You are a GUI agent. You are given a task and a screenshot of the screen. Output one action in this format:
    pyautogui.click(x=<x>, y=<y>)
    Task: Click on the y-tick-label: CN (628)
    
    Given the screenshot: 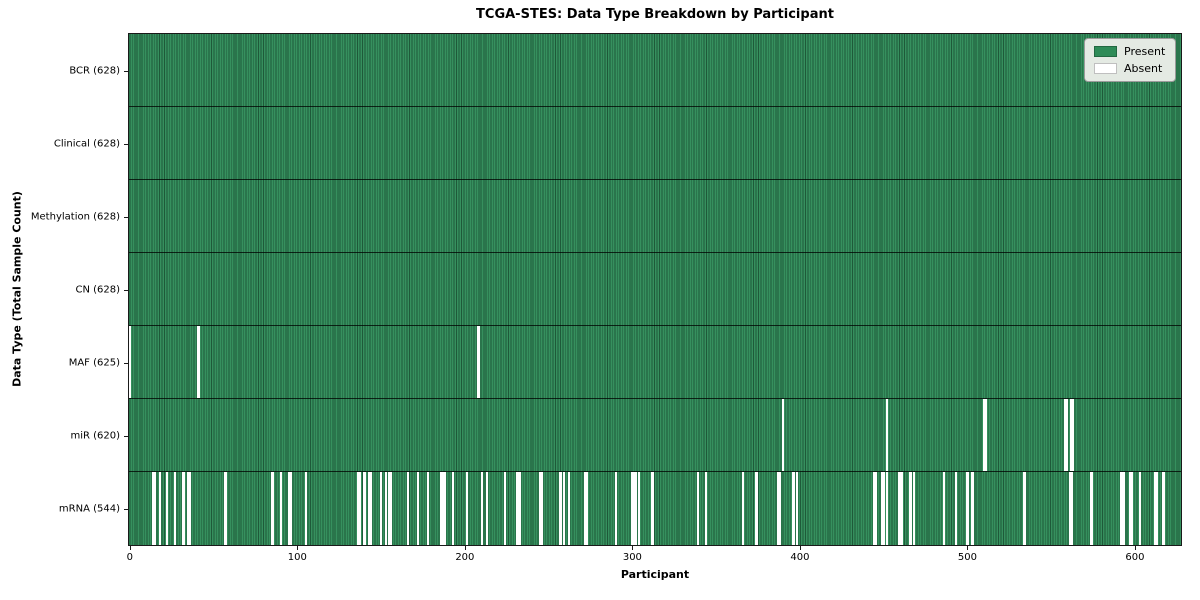 What is the action you would take?
    pyautogui.click(x=97, y=289)
    